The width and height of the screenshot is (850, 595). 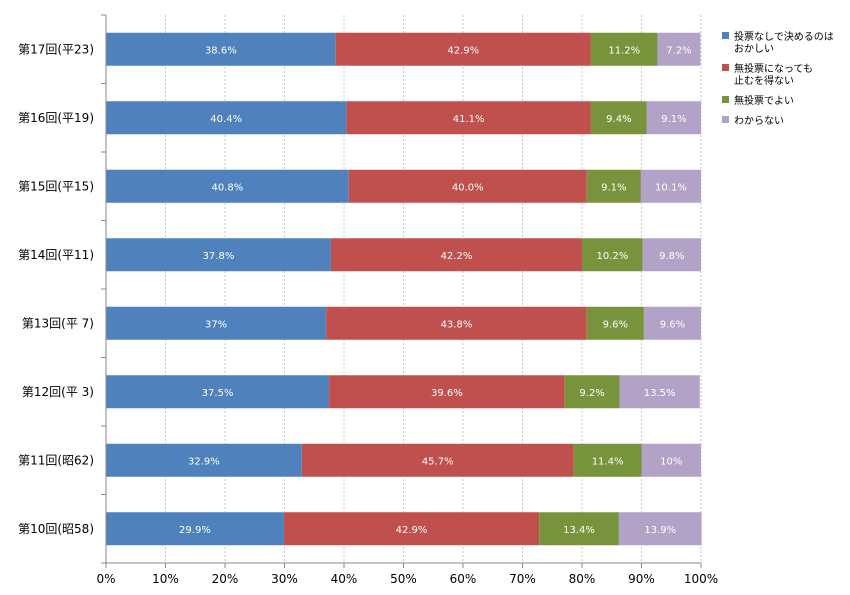 What do you see at coordinates (58, 323) in the screenshot?
I see `category-label: 第13回(平 7)` at bounding box center [58, 323].